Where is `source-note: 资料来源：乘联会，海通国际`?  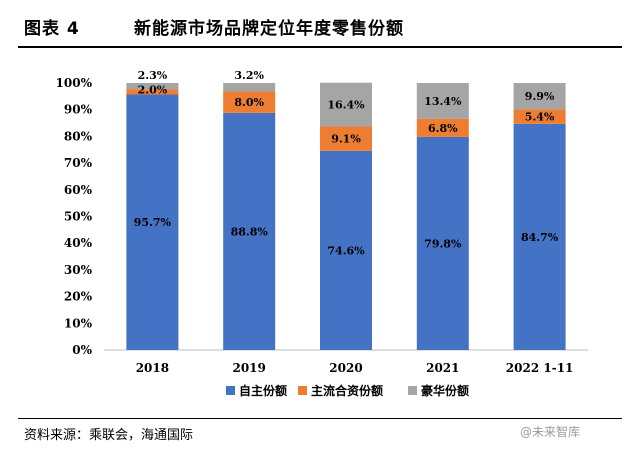 source-note: 资料来源：乘联会，海通国际 is located at coordinates (109, 435).